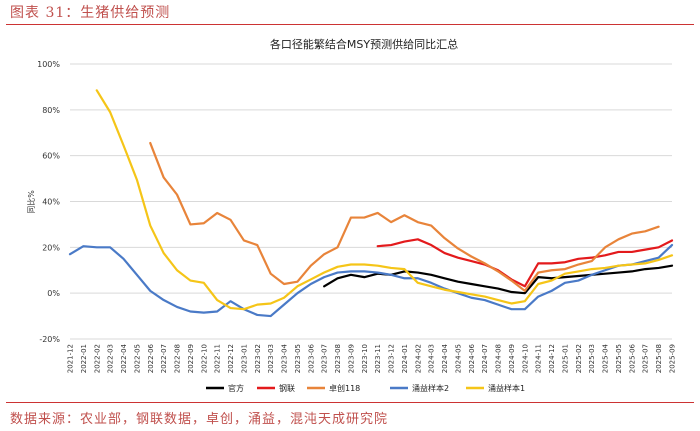 The image size is (700, 431). Describe the element at coordinates (539, 358) in the screenshot. I see `x-tick-label: 2024-11` at that location.